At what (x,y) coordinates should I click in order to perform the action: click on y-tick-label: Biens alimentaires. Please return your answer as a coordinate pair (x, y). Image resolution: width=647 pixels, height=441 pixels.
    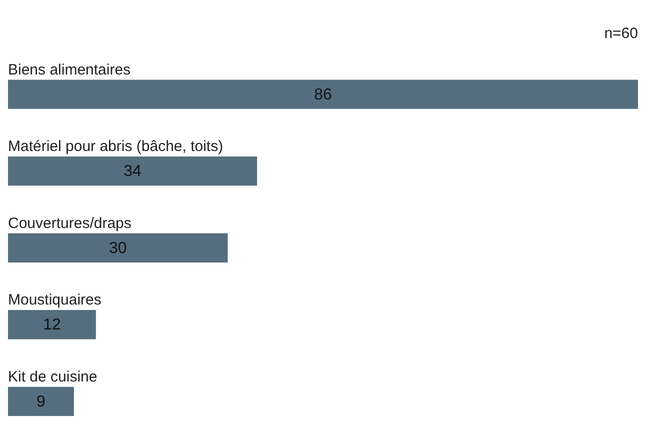
    Looking at the image, I should click on (69, 69).